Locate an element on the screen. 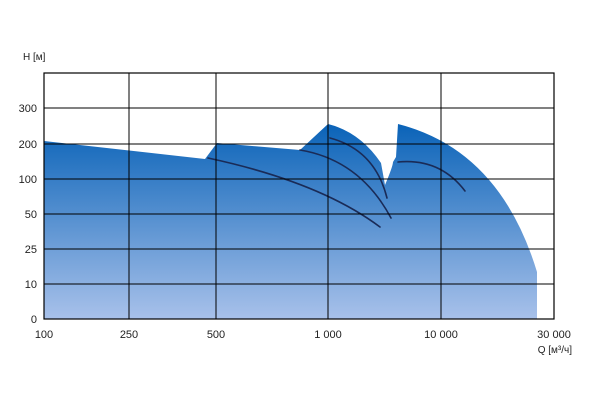  y-tick-label: 100 is located at coordinates (28, 180).